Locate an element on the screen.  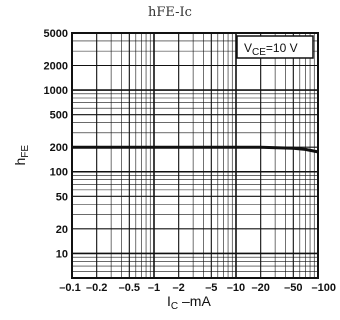
x-tick-label: –2 is located at coordinates (179, 288).